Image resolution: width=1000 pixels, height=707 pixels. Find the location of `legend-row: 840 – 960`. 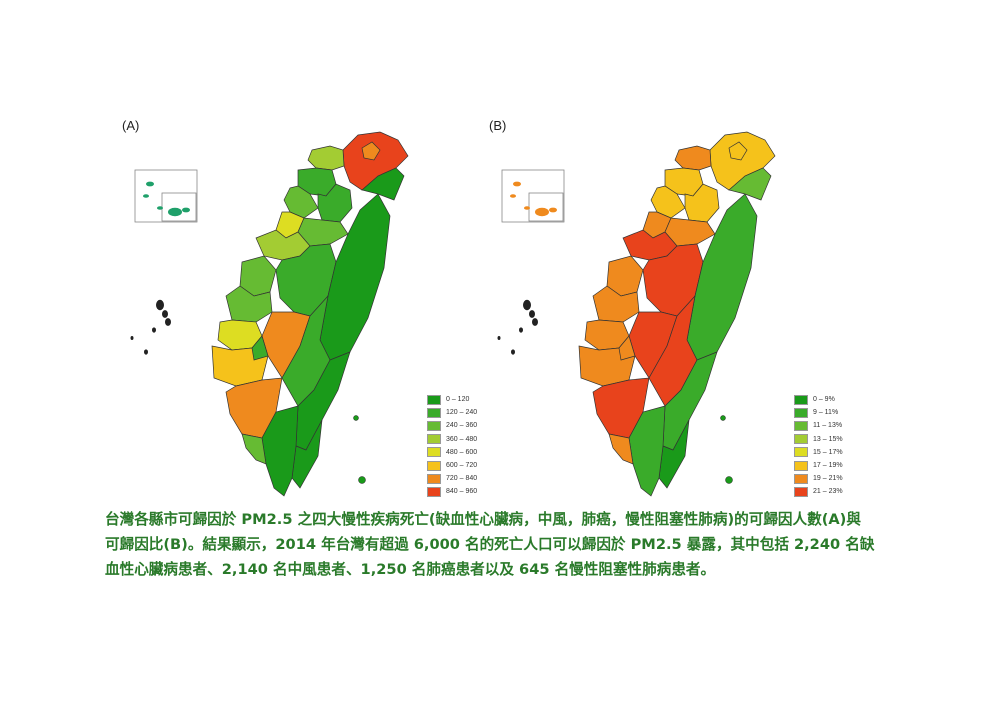

legend-row: 840 – 960 is located at coordinates (452, 491).